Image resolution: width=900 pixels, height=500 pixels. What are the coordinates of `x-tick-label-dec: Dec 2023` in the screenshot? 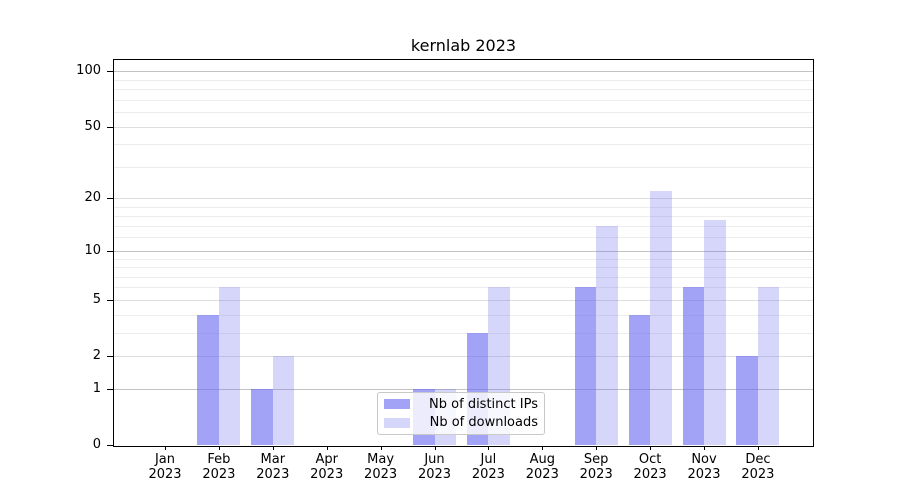 It's located at (758, 467).